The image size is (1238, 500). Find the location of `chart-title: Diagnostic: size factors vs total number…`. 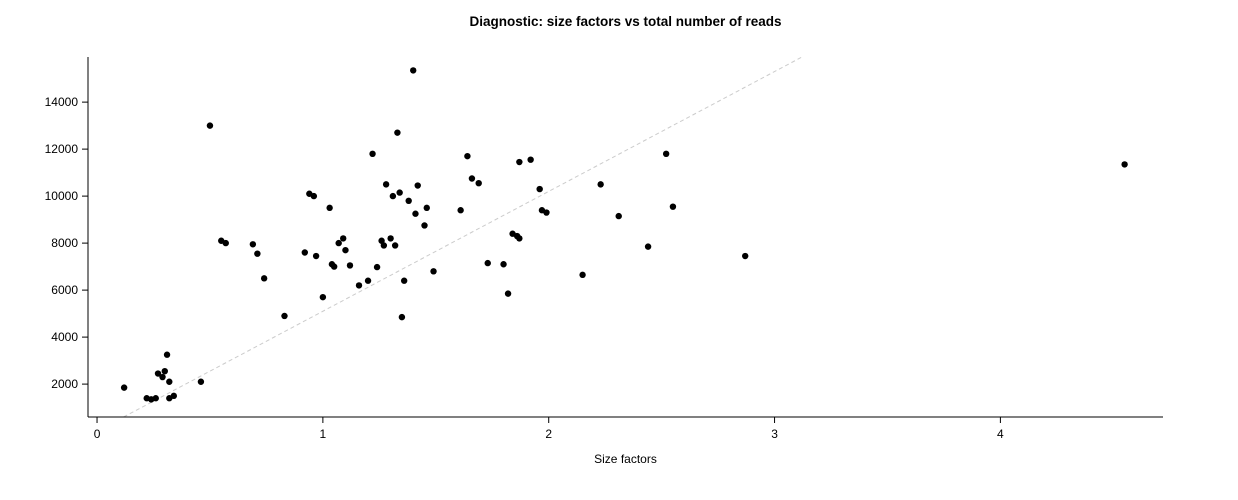

chart-title: Diagnostic: size factors vs total number… is located at coordinates (625, 21).